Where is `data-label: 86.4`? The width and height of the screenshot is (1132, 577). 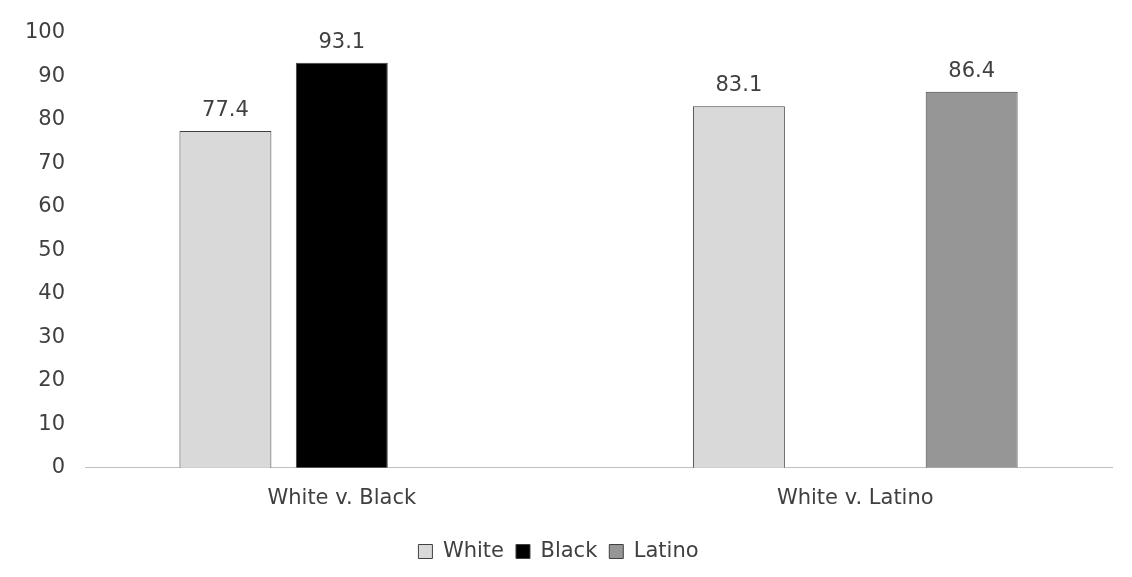
data-label: 86.4 is located at coordinates (972, 69).